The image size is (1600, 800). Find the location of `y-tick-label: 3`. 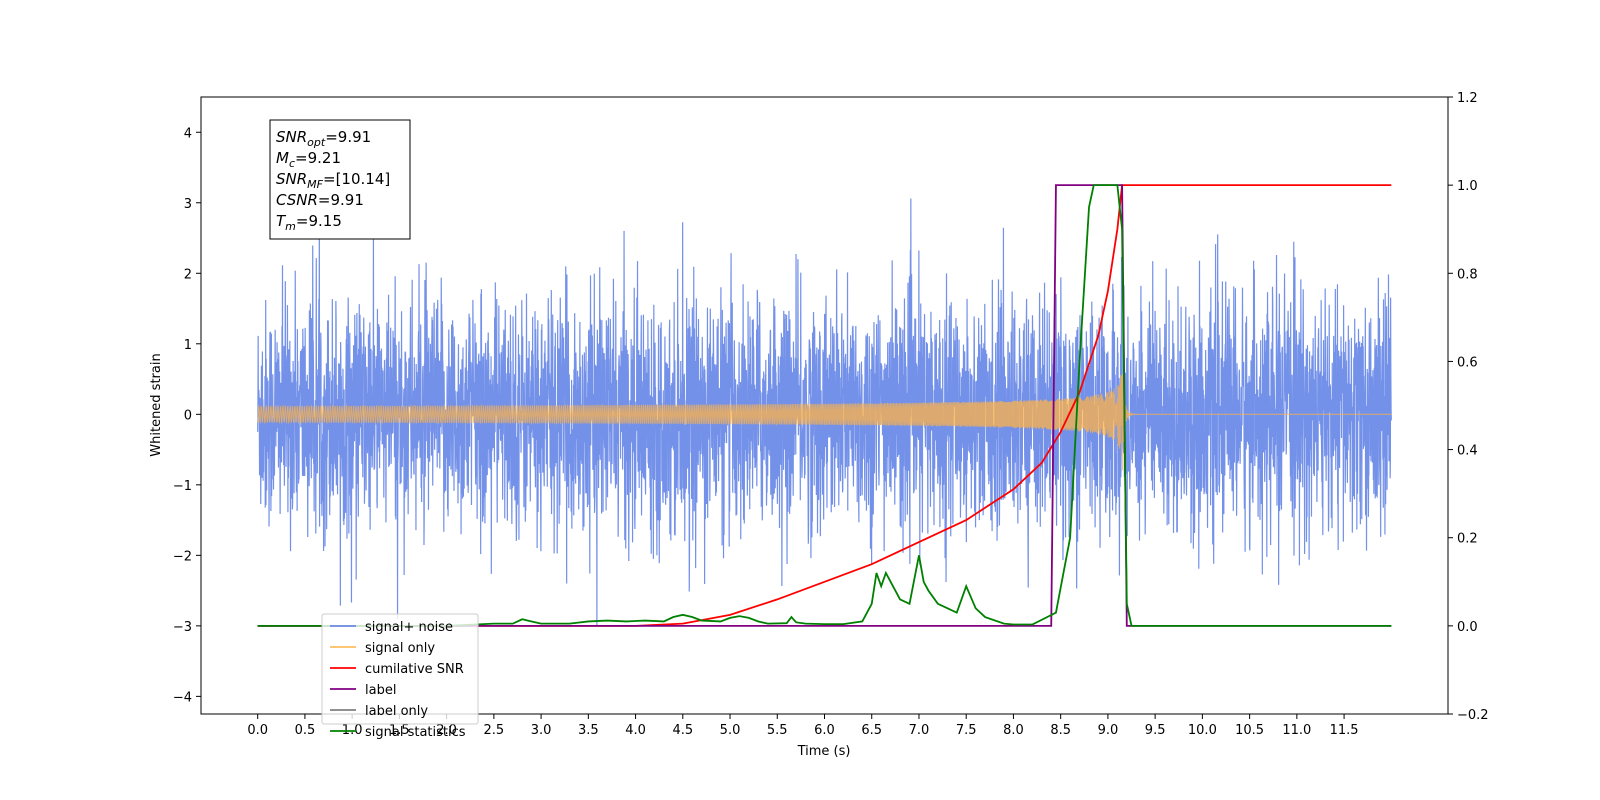

y-tick-label: 3 is located at coordinates (188, 204).